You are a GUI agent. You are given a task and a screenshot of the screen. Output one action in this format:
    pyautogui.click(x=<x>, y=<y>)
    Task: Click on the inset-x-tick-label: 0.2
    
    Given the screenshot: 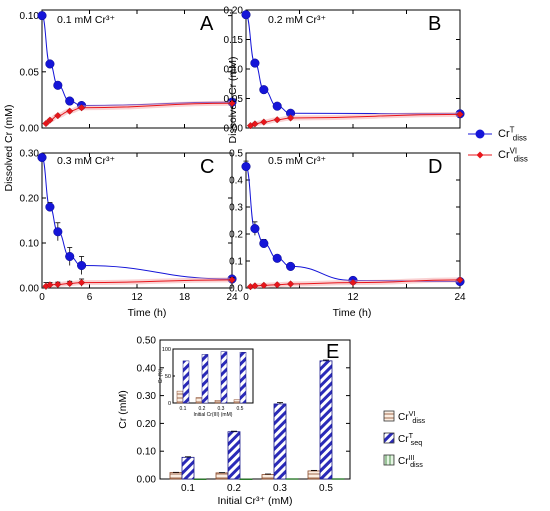 What is the action you would take?
    pyautogui.click(x=202, y=409)
    